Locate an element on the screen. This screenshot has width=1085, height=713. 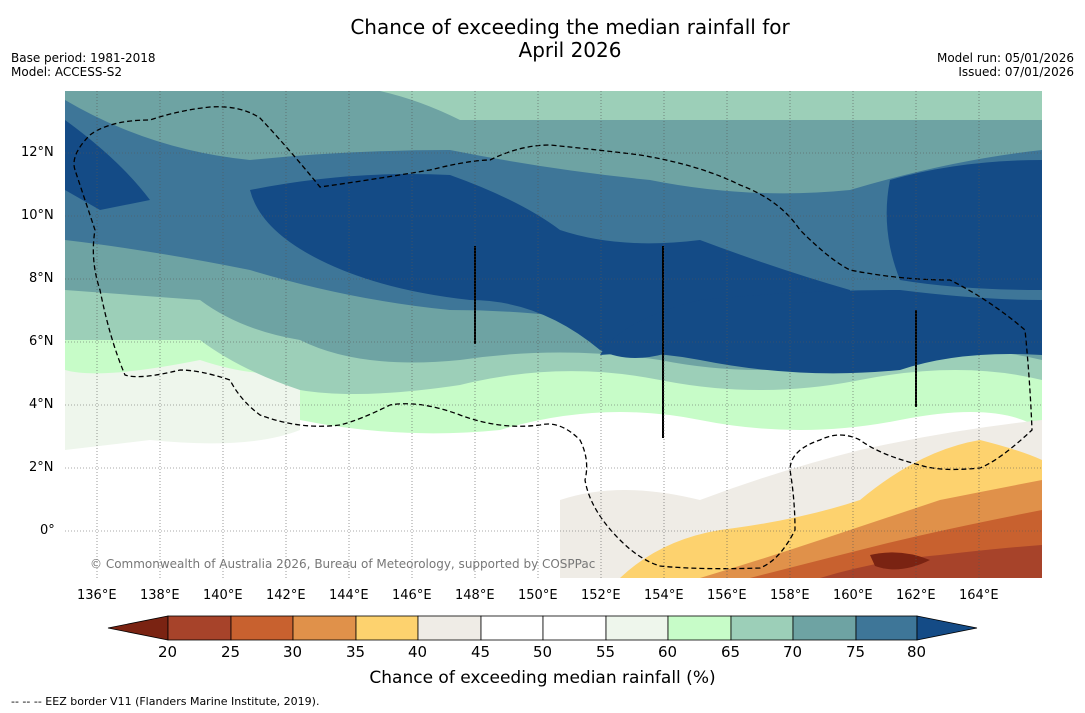
cb-label-25: 25 is located at coordinates (231, 652).